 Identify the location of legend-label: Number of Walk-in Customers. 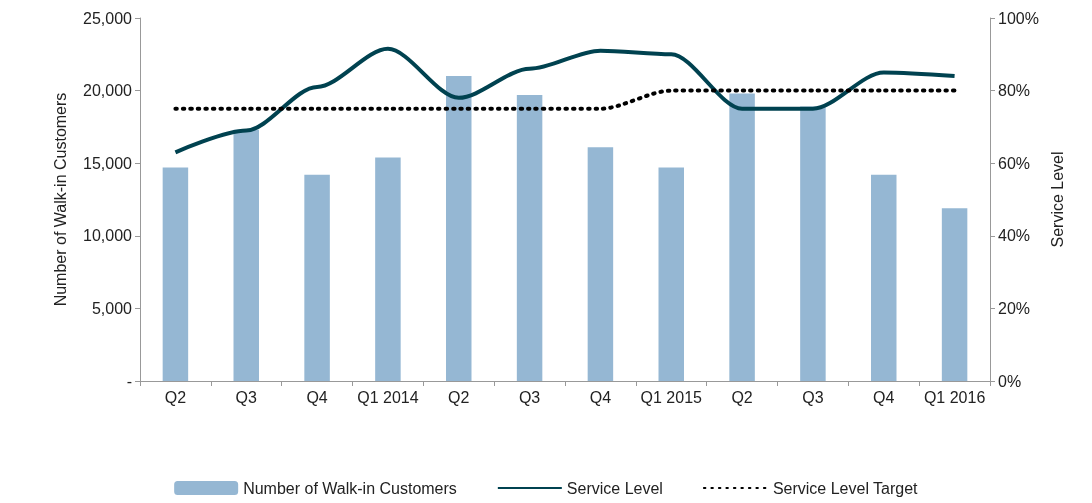
(350, 488).